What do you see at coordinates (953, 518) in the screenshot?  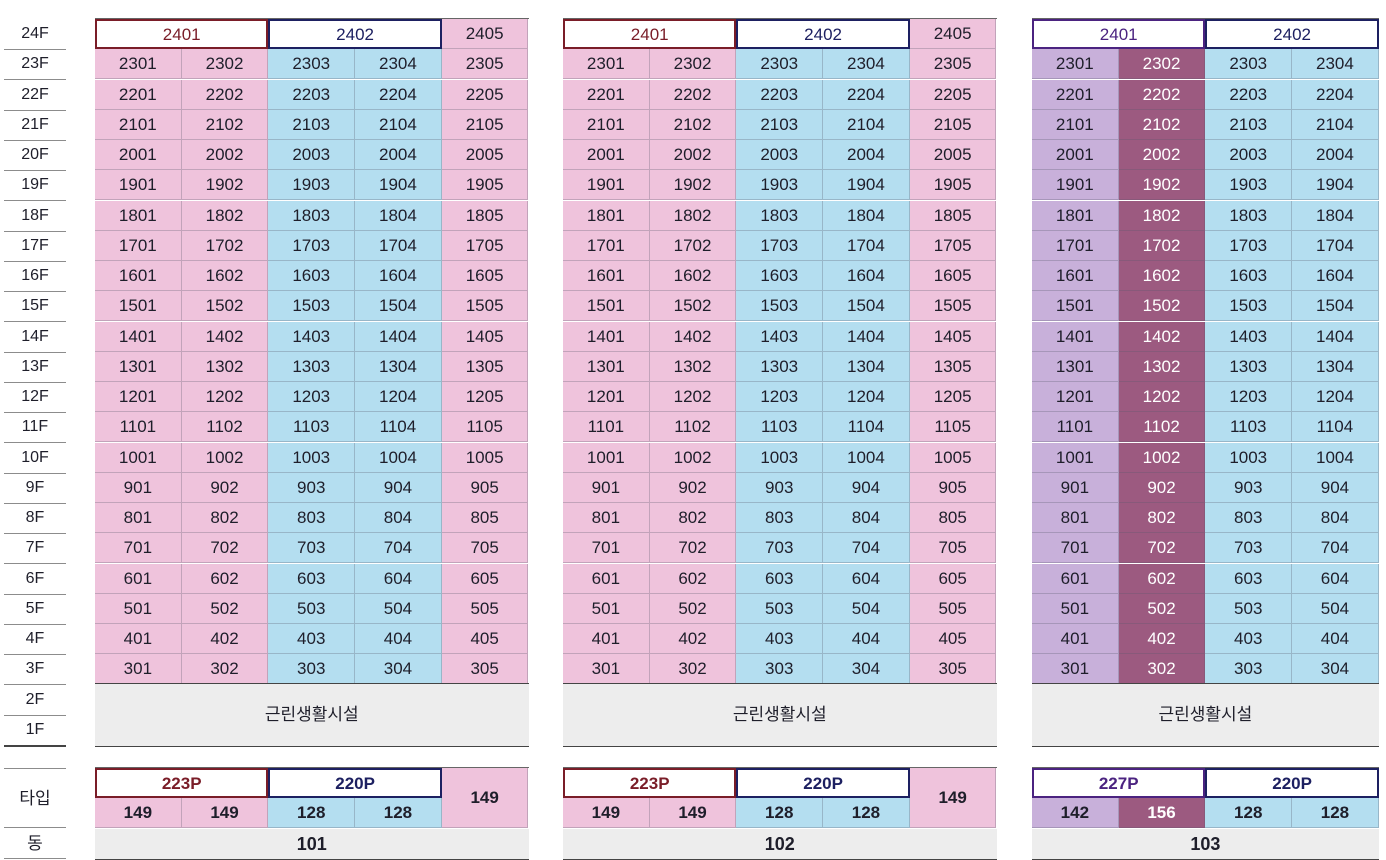 I see `unit-805: 805` at bounding box center [953, 518].